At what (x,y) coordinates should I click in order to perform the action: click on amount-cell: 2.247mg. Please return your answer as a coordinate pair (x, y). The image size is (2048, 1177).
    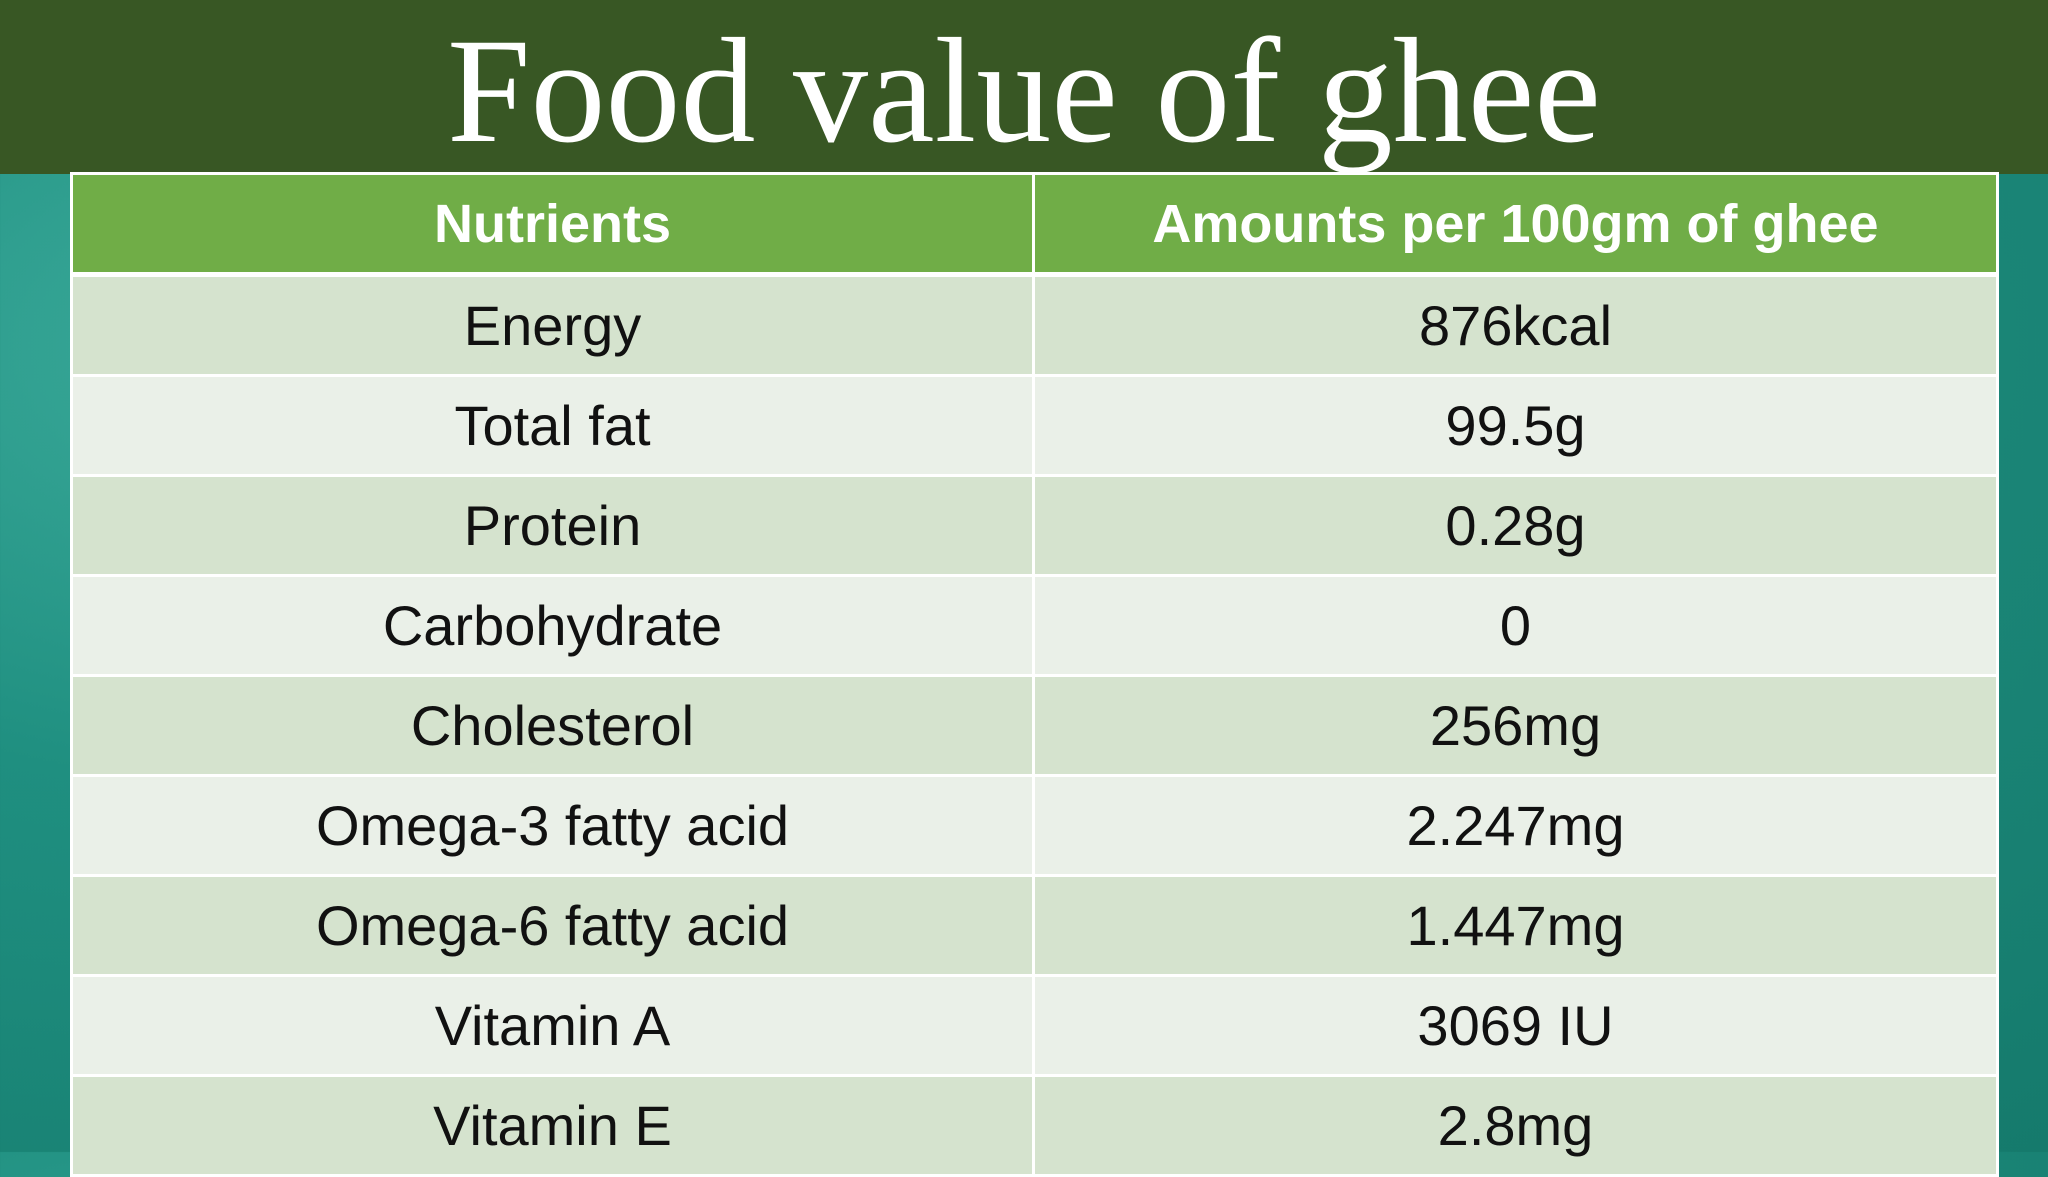
    Looking at the image, I should click on (1515, 825).